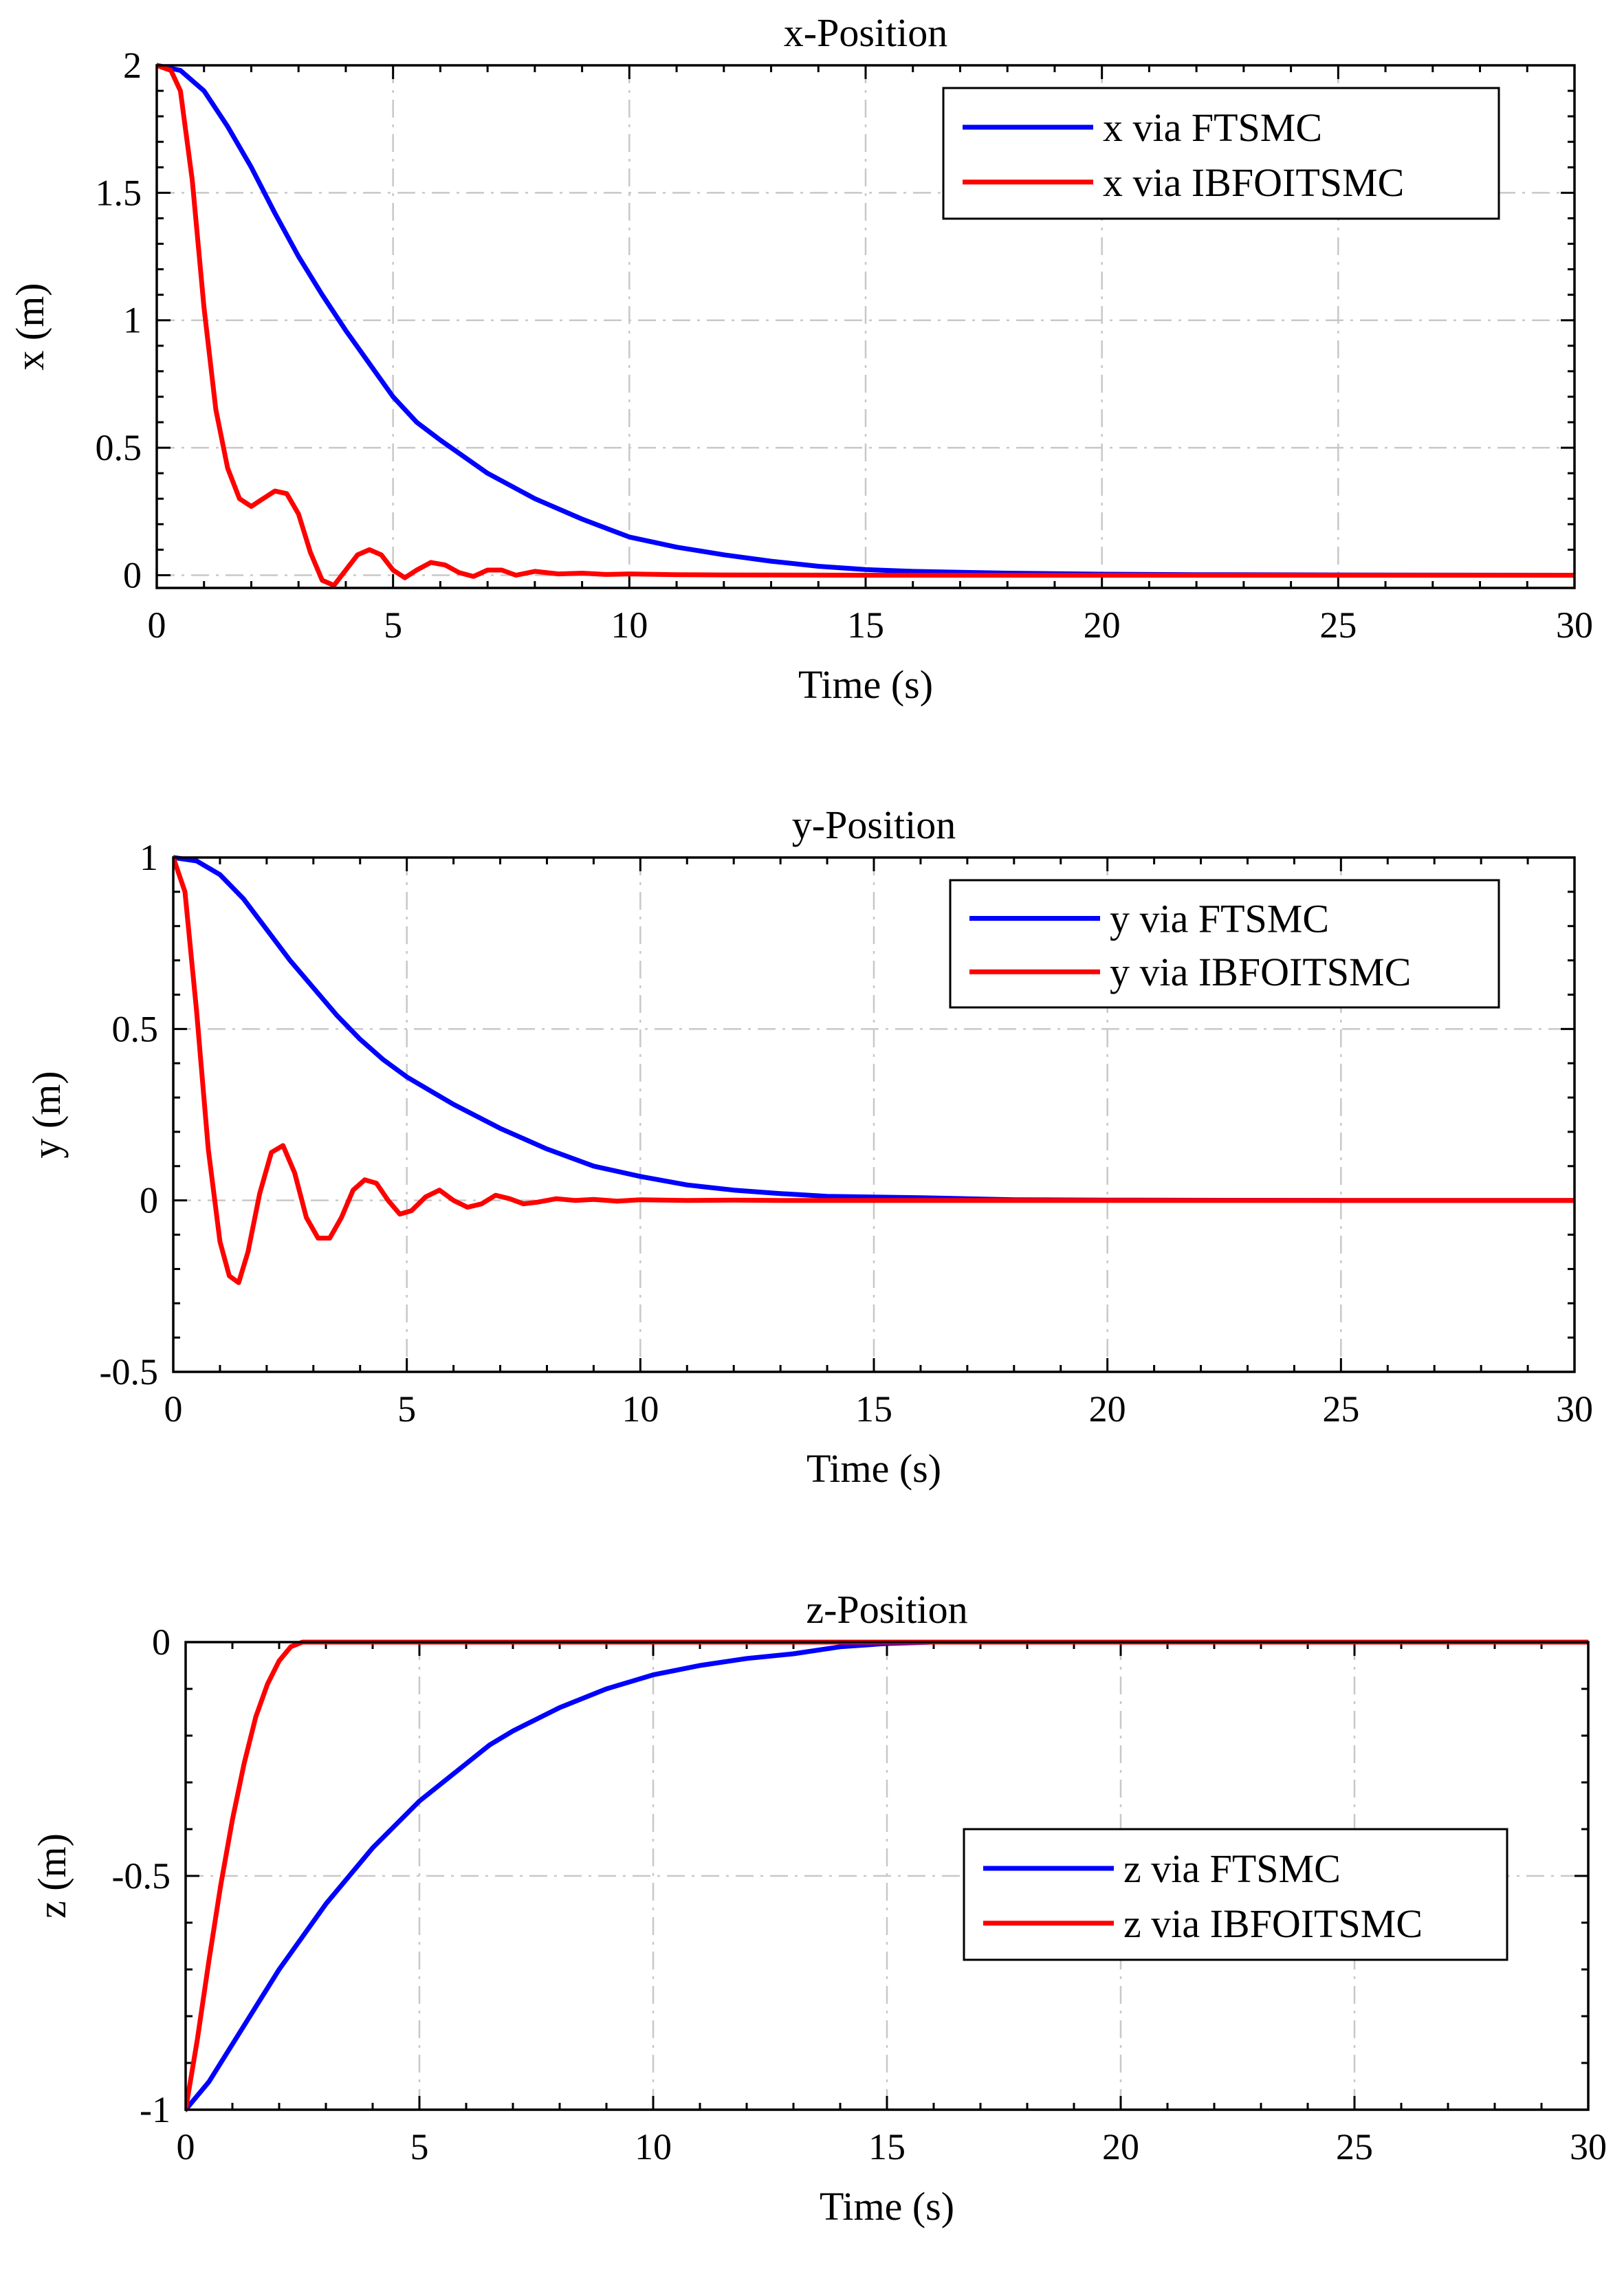  I want to click on y-tick-label: 1.5, so click(119, 193).